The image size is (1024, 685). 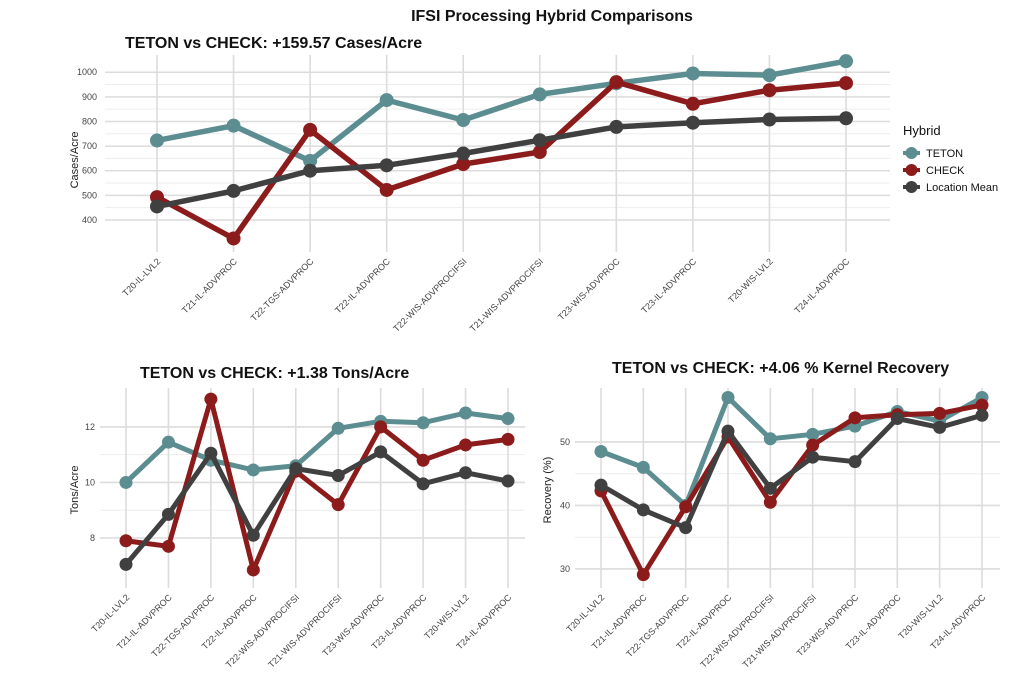 What do you see at coordinates (945, 171) in the screenshot?
I see `legend-label: CHECK` at bounding box center [945, 171].